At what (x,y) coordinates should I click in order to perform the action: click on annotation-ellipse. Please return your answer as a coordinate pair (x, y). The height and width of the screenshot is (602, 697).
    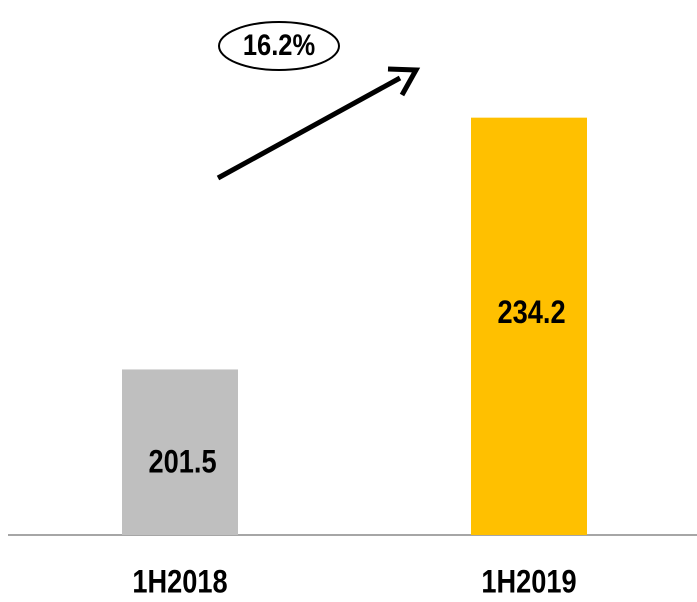
    Looking at the image, I should click on (279, 46).